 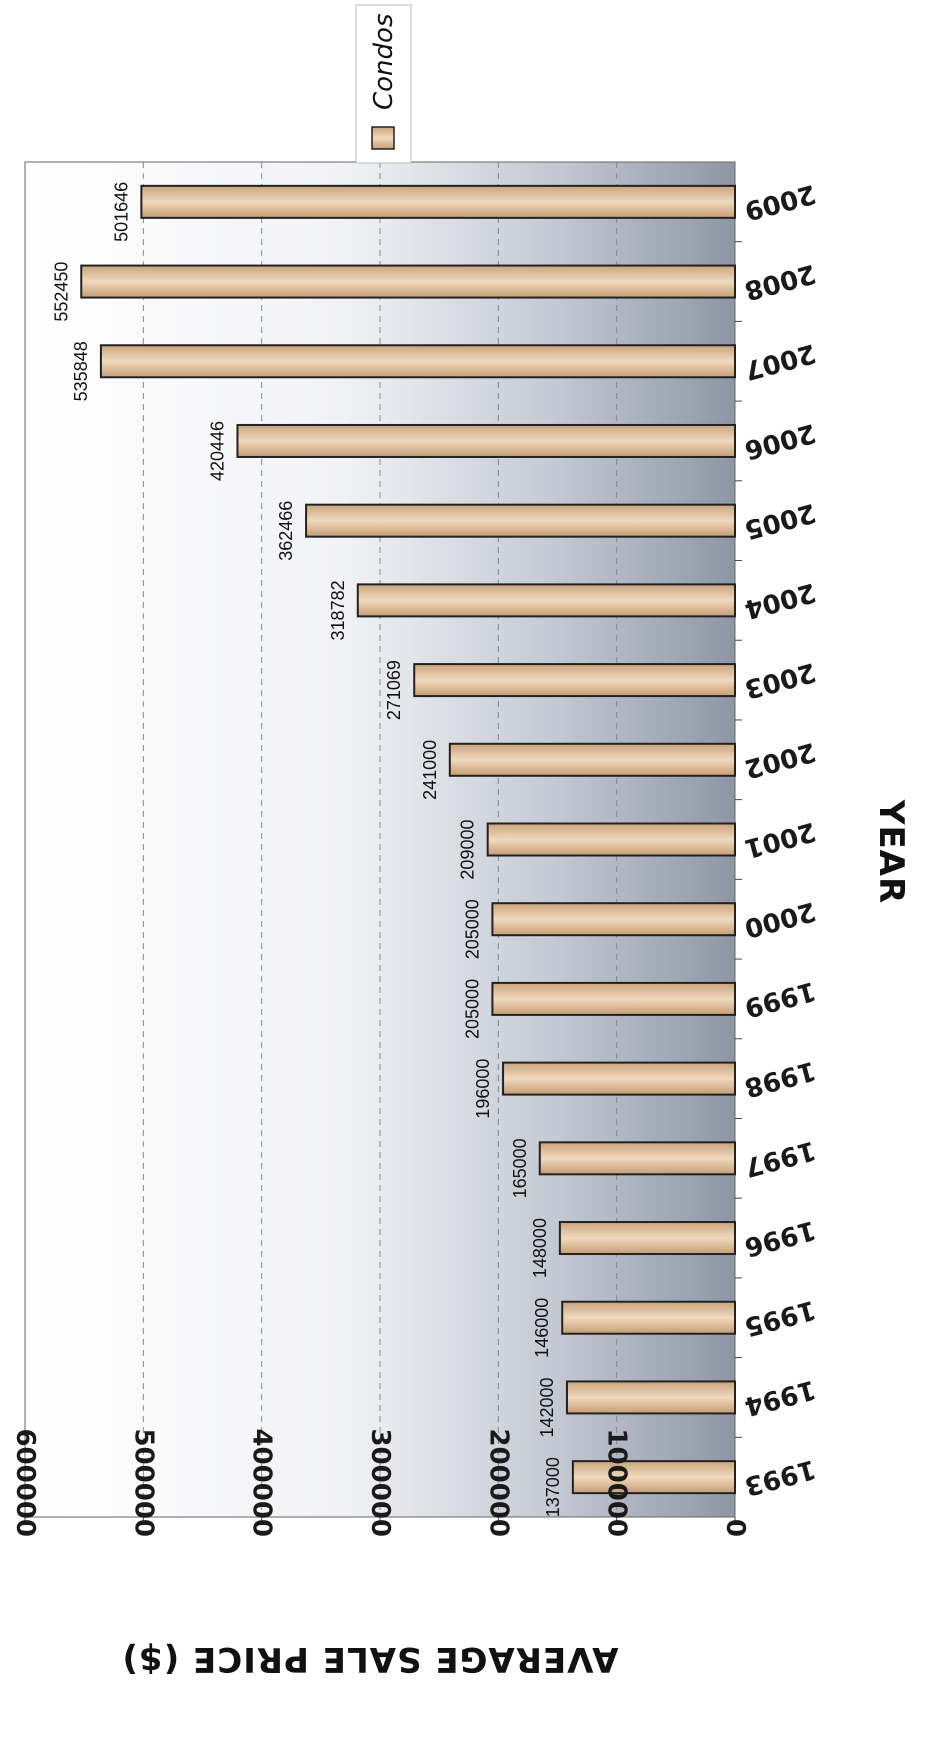 I want to click on bar-1999, so click(x=613, y=998).